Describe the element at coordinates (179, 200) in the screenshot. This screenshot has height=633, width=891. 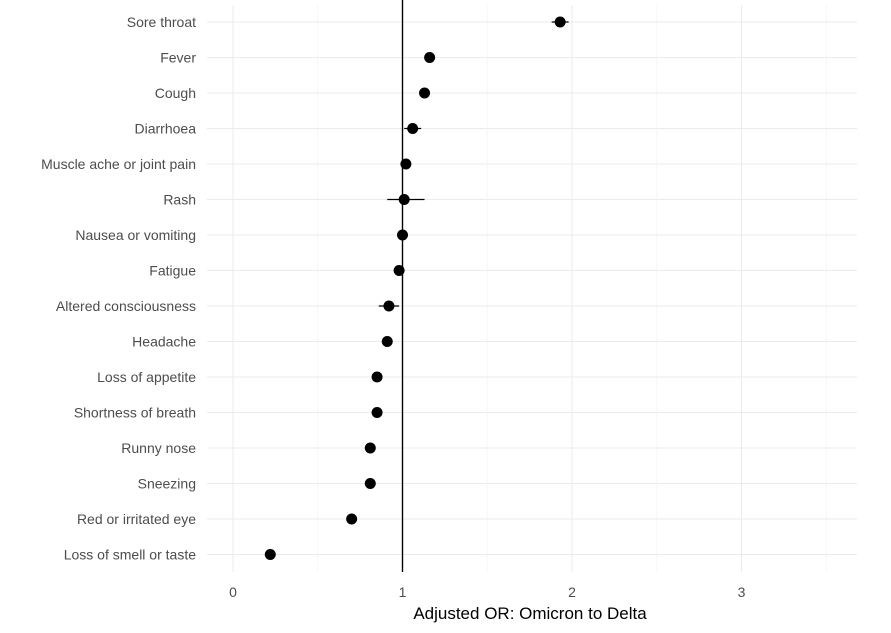
I see `category-label: Rash` at that location.